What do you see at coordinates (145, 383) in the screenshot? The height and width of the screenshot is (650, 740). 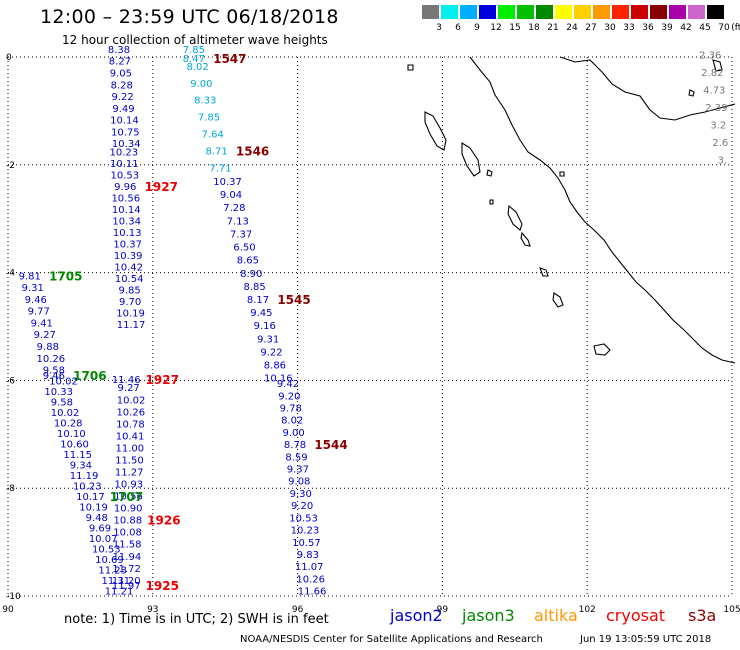 I see `track-cryosat-1927b: 11.46 1927 9.27` at bounding box center [145, 383].